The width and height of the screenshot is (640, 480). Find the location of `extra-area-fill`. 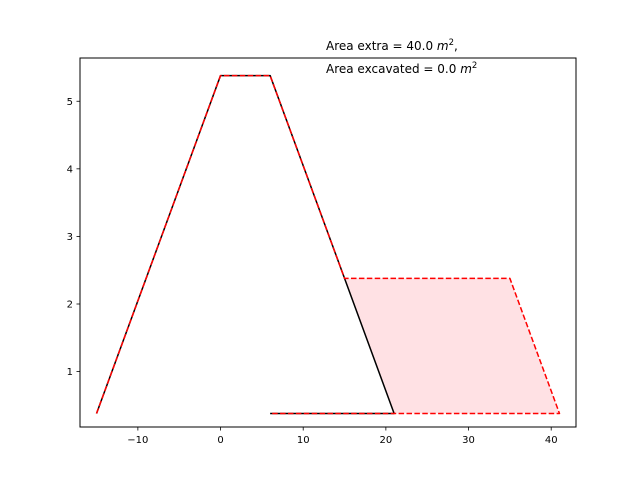

extra-area-fill is located at coordinates (452, 346).